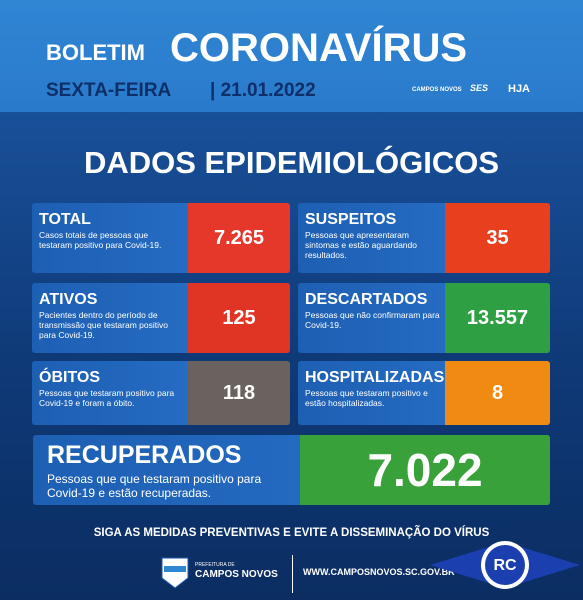 This screenshot has height=600, width=583. What do you see at coordinates (291, 162) in the screenshot?
I see `section-title: DADOS EPIDEMIOLÓGICOS` at bounding box center [291, 162].